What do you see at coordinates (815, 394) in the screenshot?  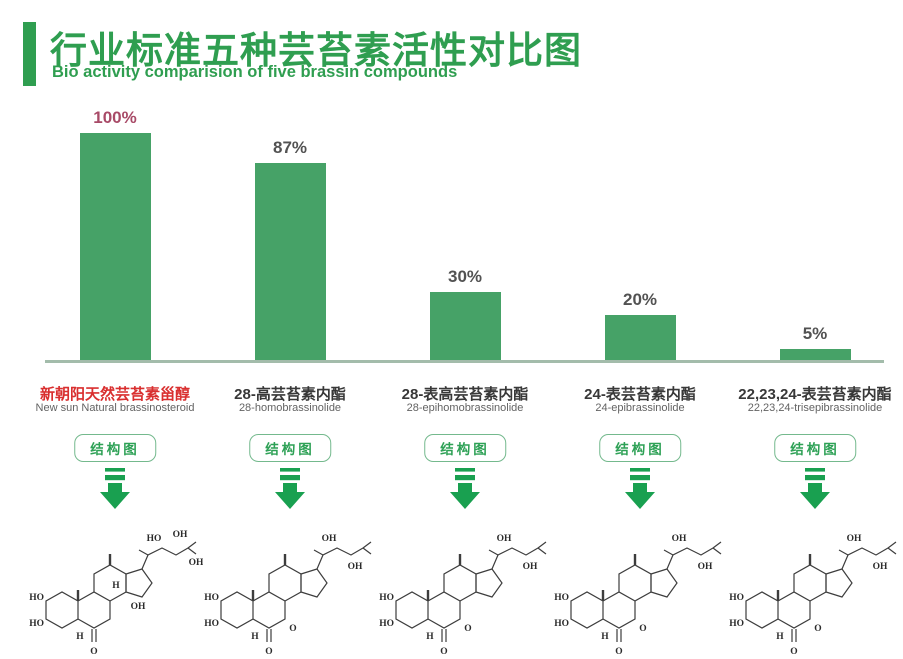 I see `compound-name-zh: 22,23,24-表芸苔素内酯` at bounding box center [815, 394].